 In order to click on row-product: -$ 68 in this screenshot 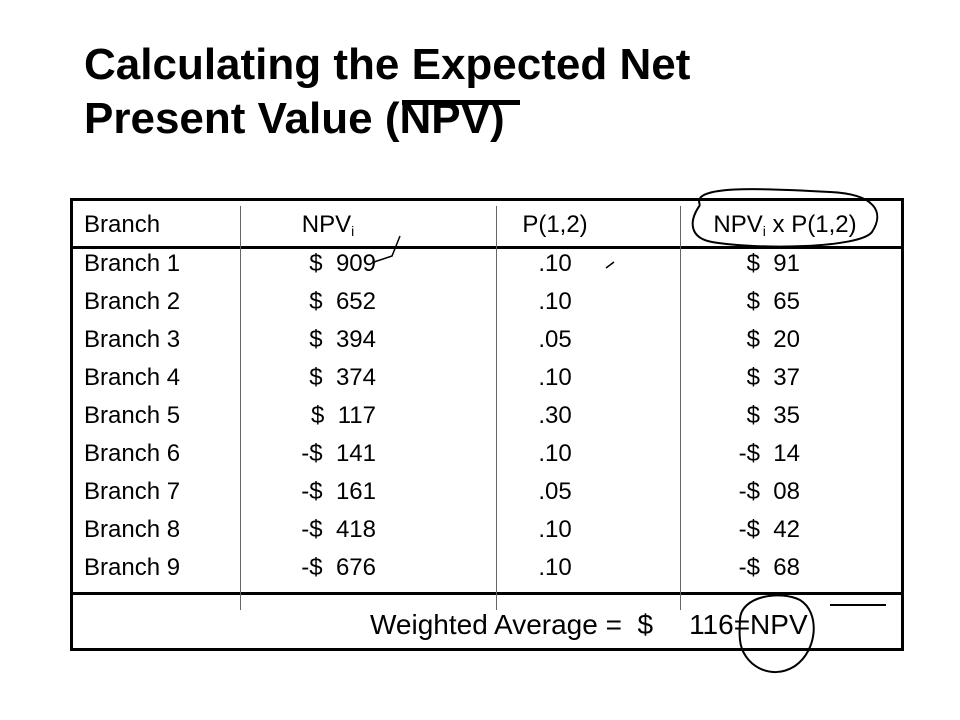, I will do `click(769, 567)`.